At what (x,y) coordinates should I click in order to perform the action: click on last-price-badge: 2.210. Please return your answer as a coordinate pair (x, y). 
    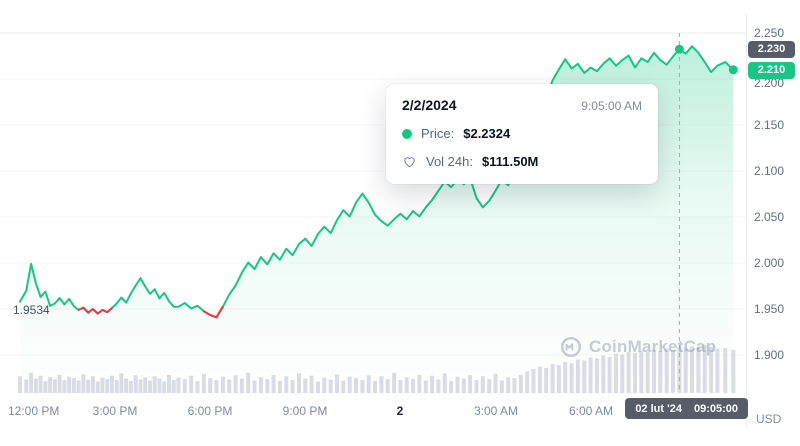
    Looking at the image, I should click on (771, 70).